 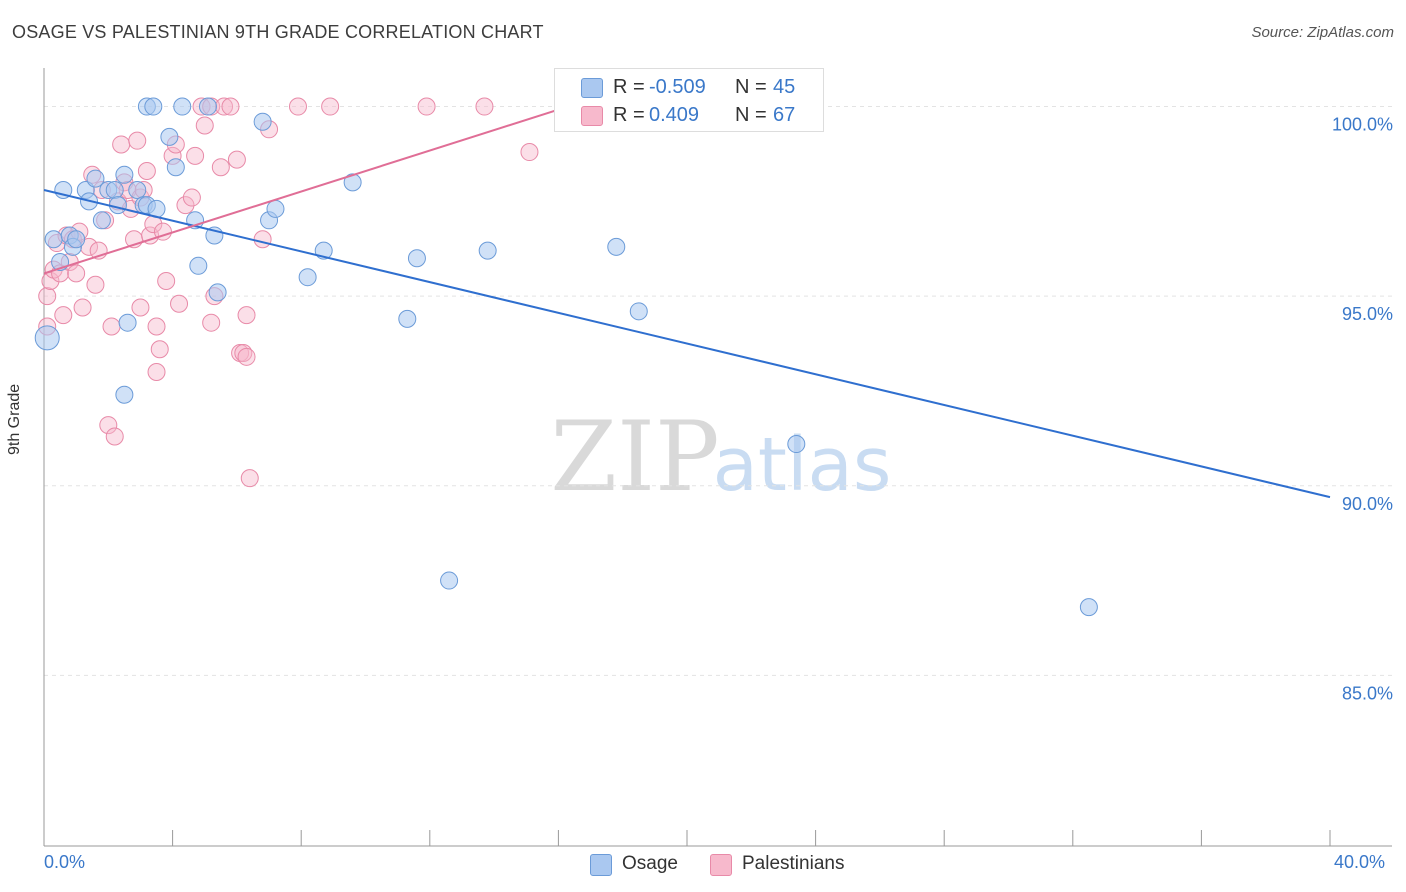 I want to click on stats-row-palestinians: R = 0.409 N = 67, so click(x=689, y=115).